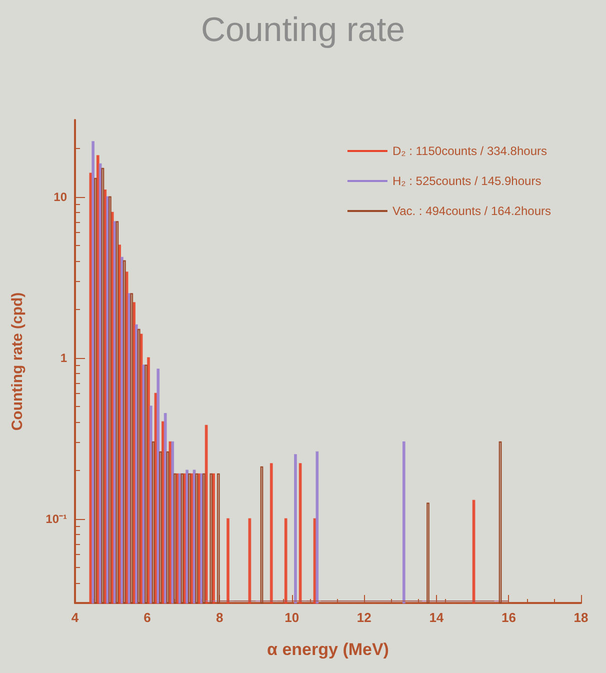 Image resolution: width=606 pixels, height=673 pixels. Describe the element at coordinates (61, 197) in the screenshot. I see `y-tick-label: 10` at that location.